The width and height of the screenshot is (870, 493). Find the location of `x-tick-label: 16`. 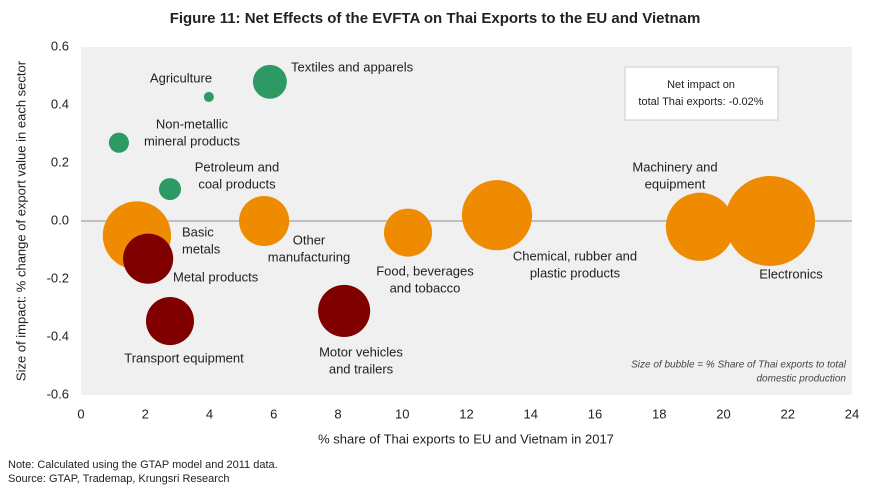

x-tick-label: 16 is located at coordinates (595, 413).